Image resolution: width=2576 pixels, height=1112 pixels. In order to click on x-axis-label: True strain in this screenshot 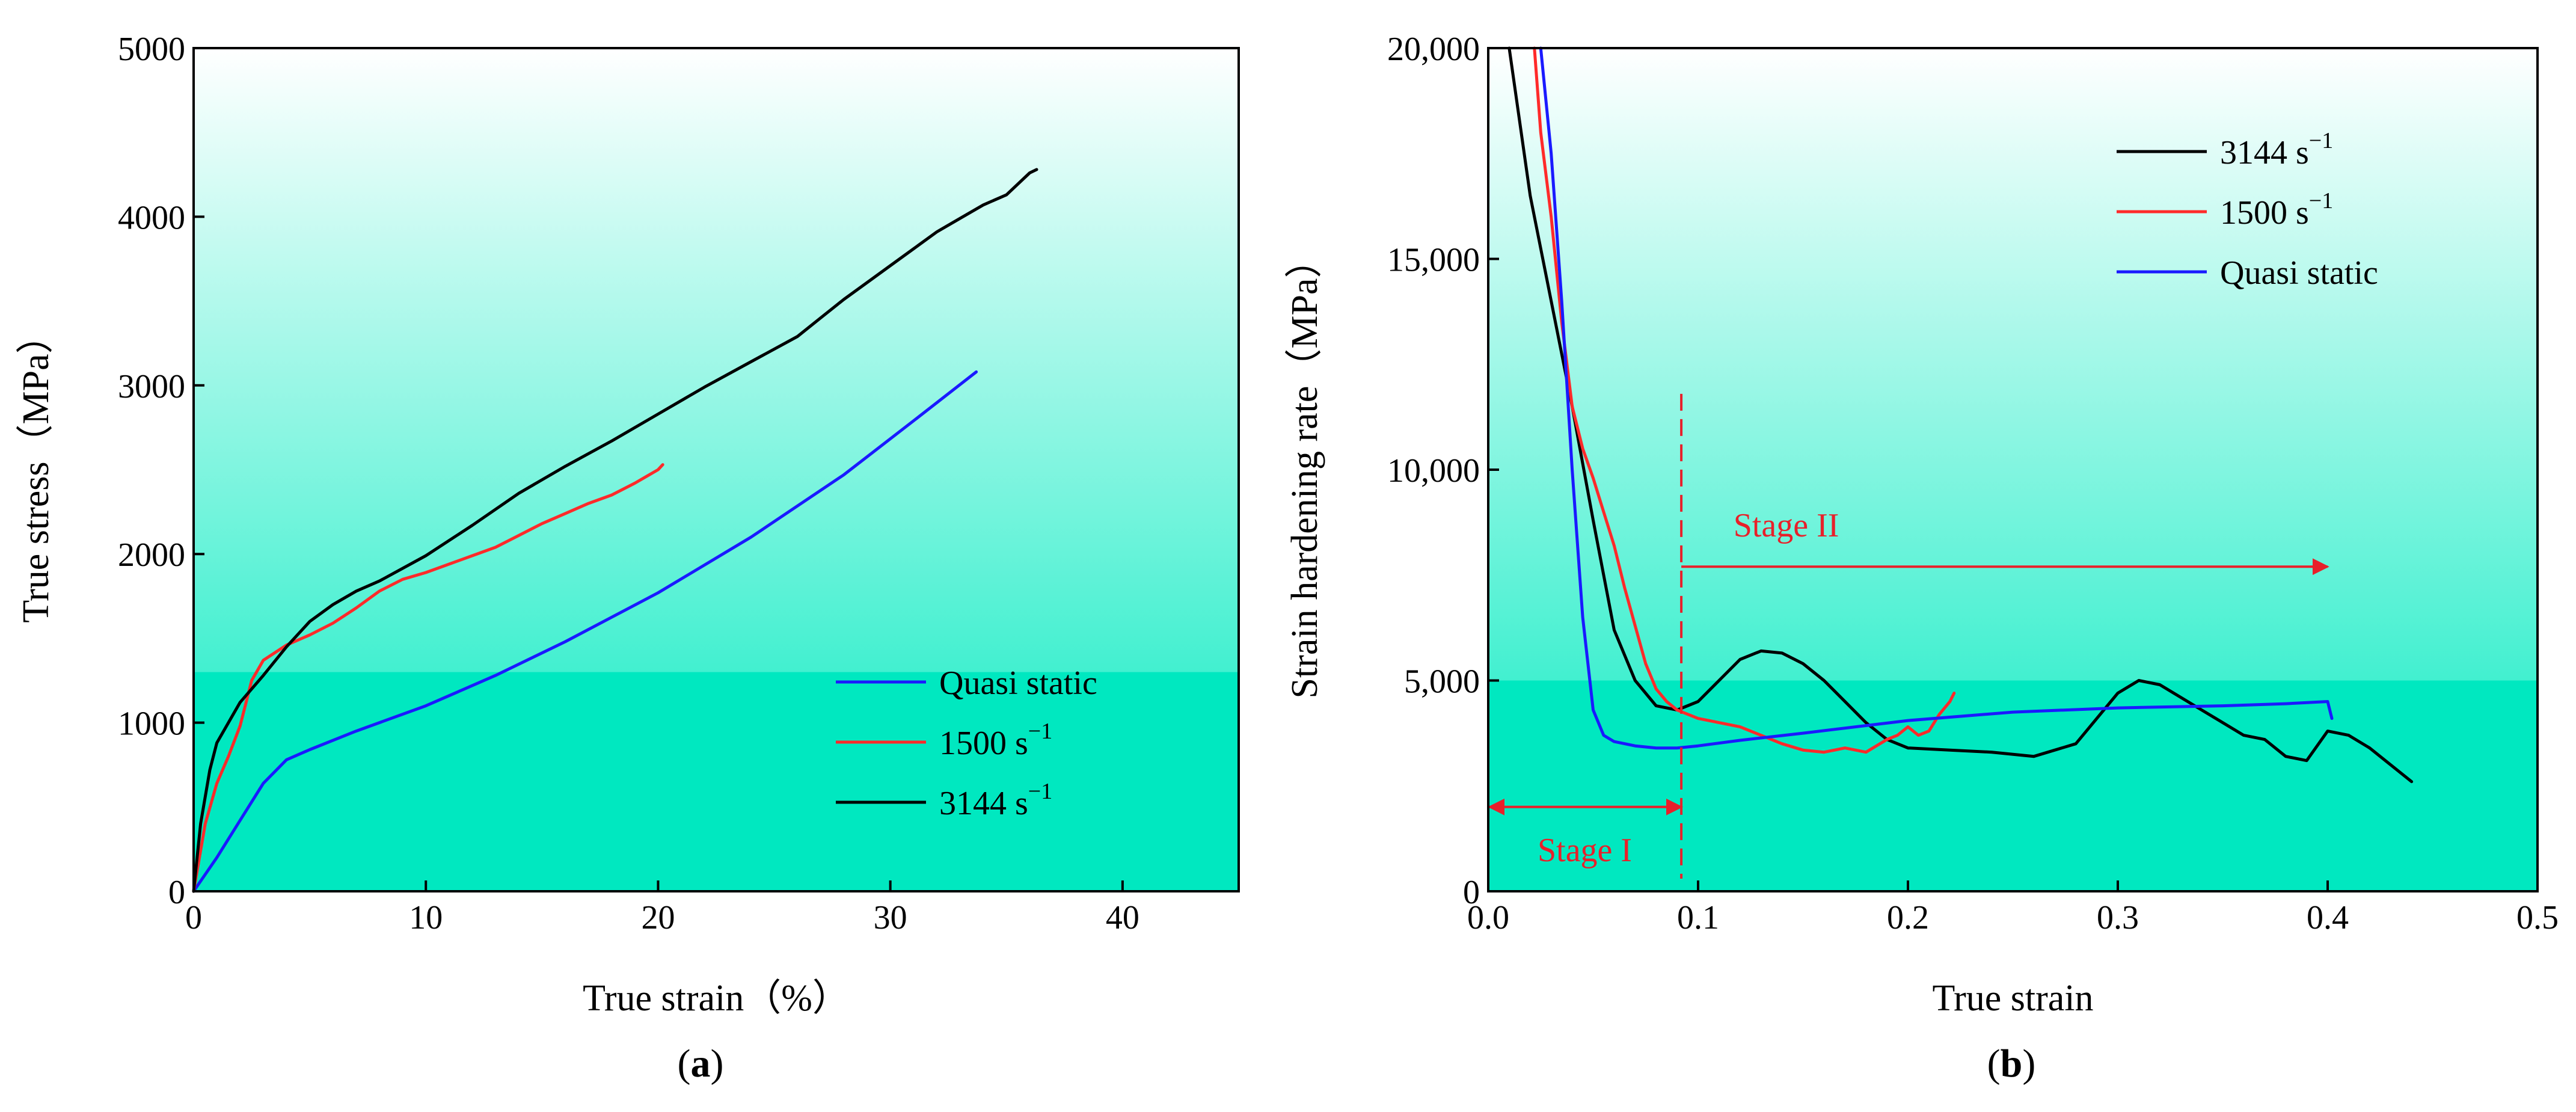, I will do `click(2012, 998)`.